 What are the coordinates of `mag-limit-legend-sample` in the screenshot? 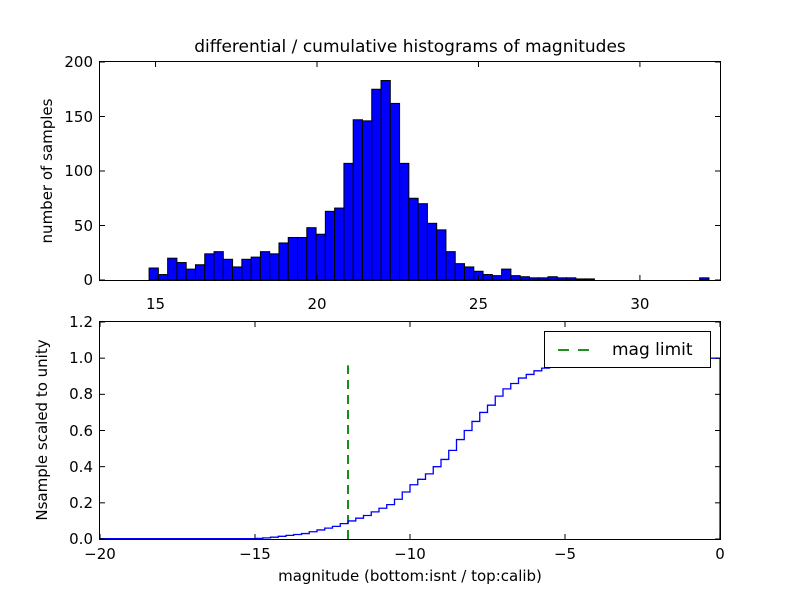 It's located at (578, 349).